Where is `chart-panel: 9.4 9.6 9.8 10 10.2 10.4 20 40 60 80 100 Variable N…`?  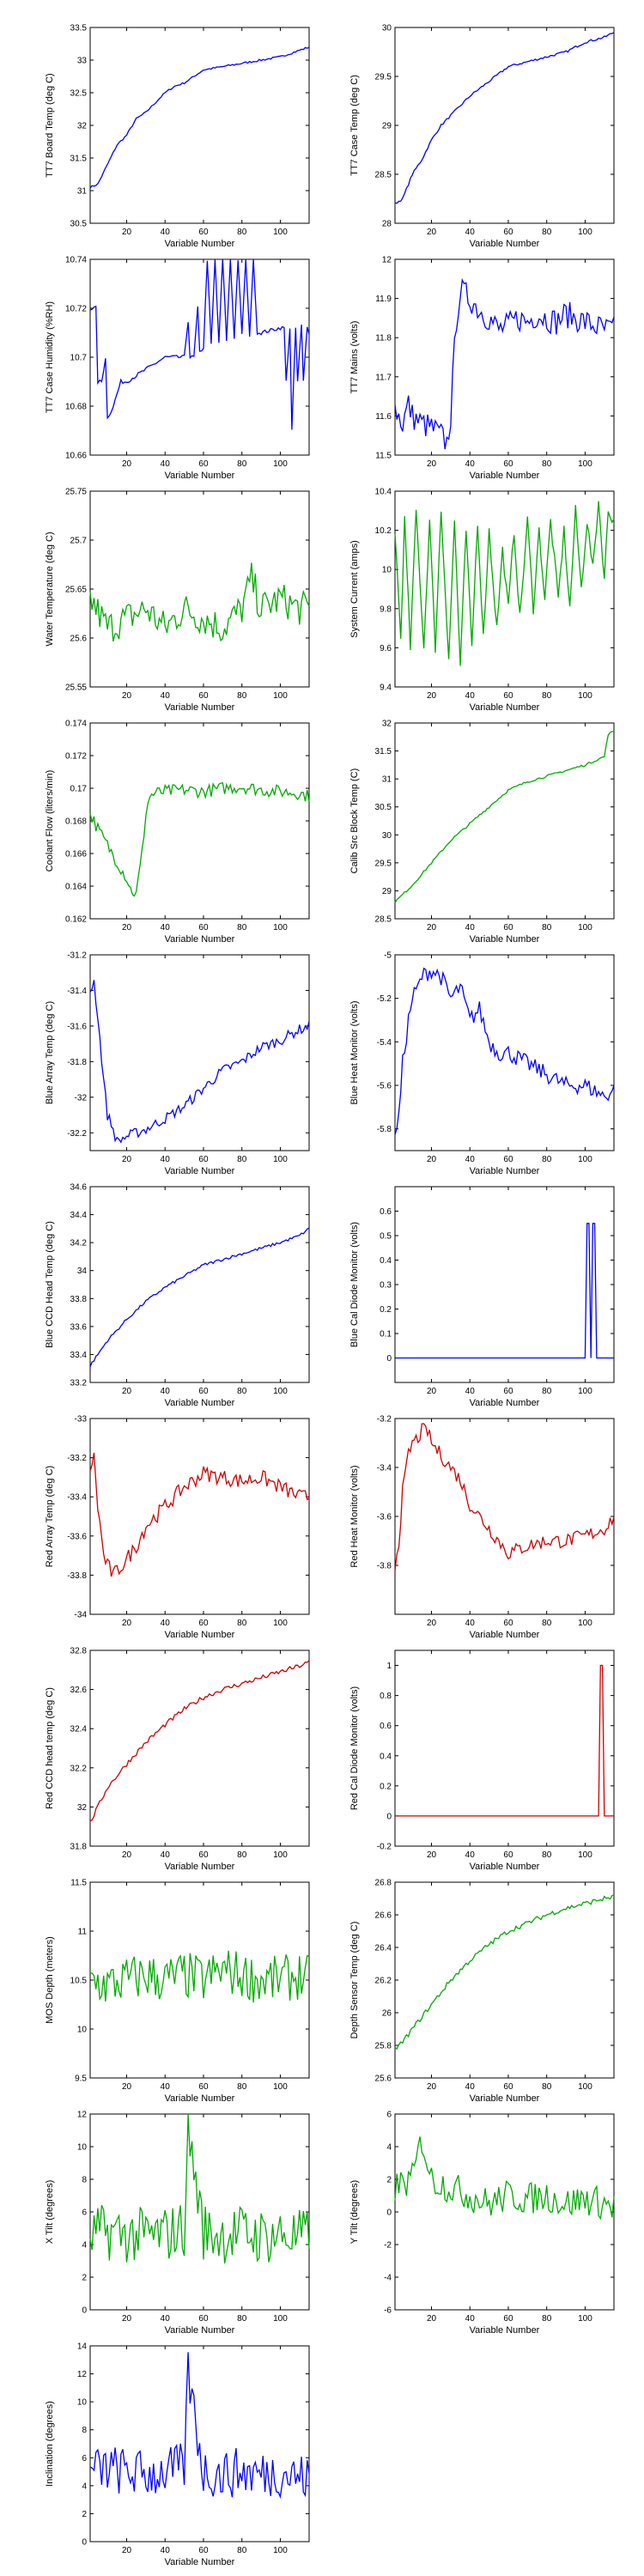 chart-panel: 9.4 9.6 9.8 10 10.2 10.4 20 40 60 80 100 Variable N… is located at coordinates (482, 600).